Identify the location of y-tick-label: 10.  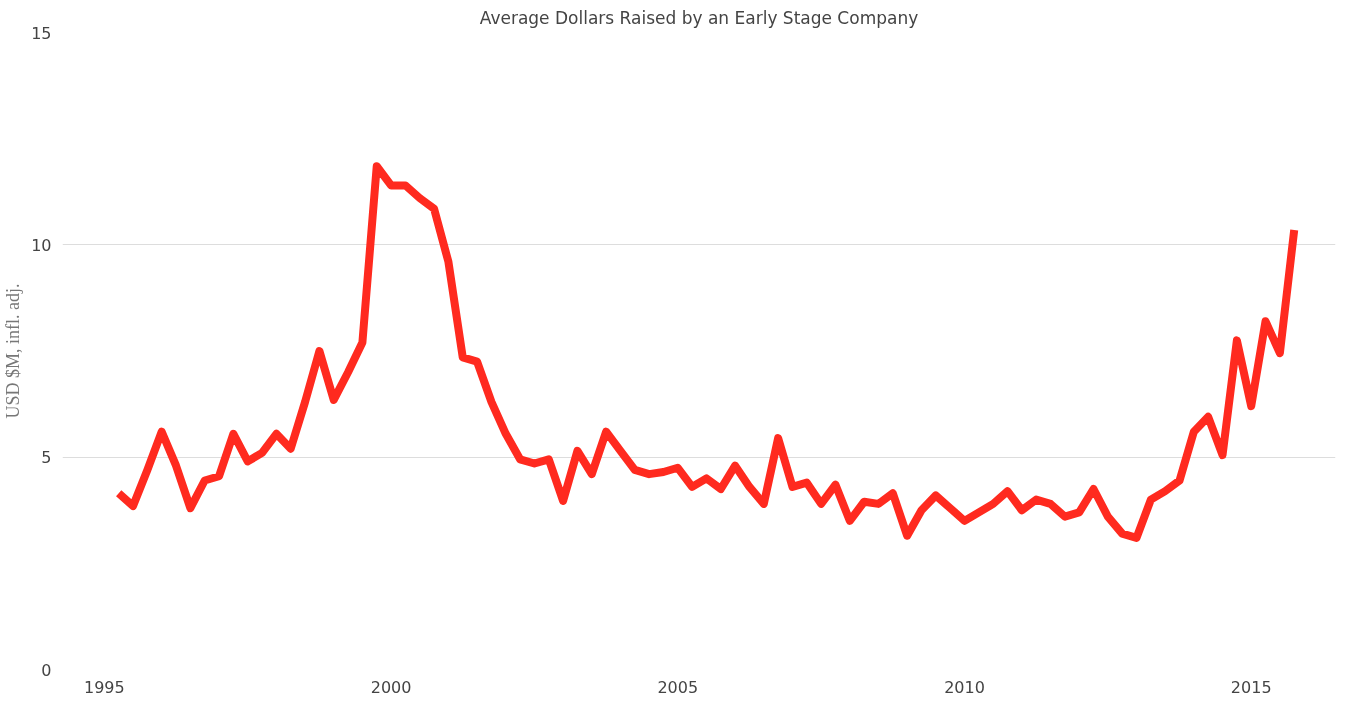
(41, 245).